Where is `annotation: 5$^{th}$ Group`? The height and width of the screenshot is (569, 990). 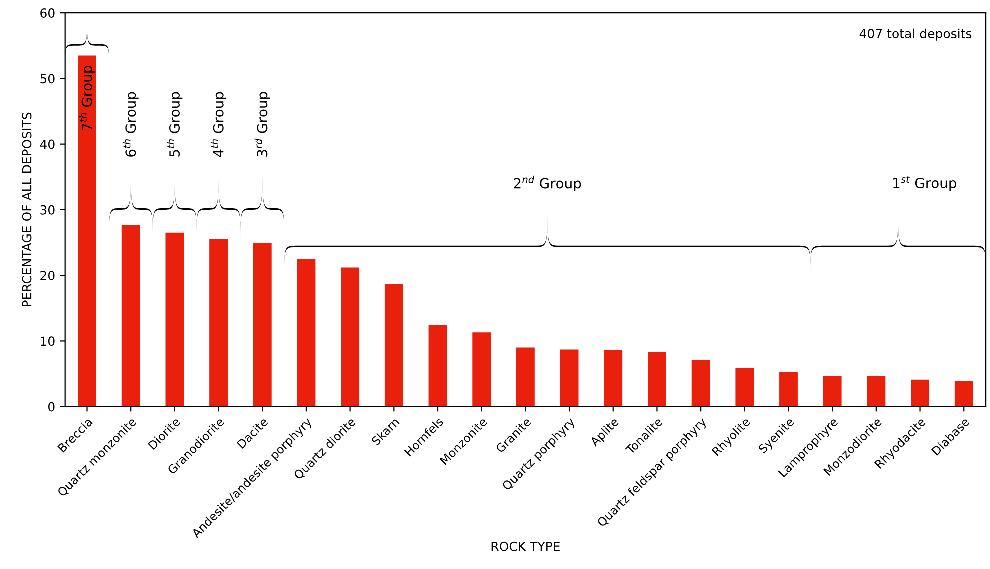
annotation: 5$^{th}$ Group is located at coordinates (175, 124).